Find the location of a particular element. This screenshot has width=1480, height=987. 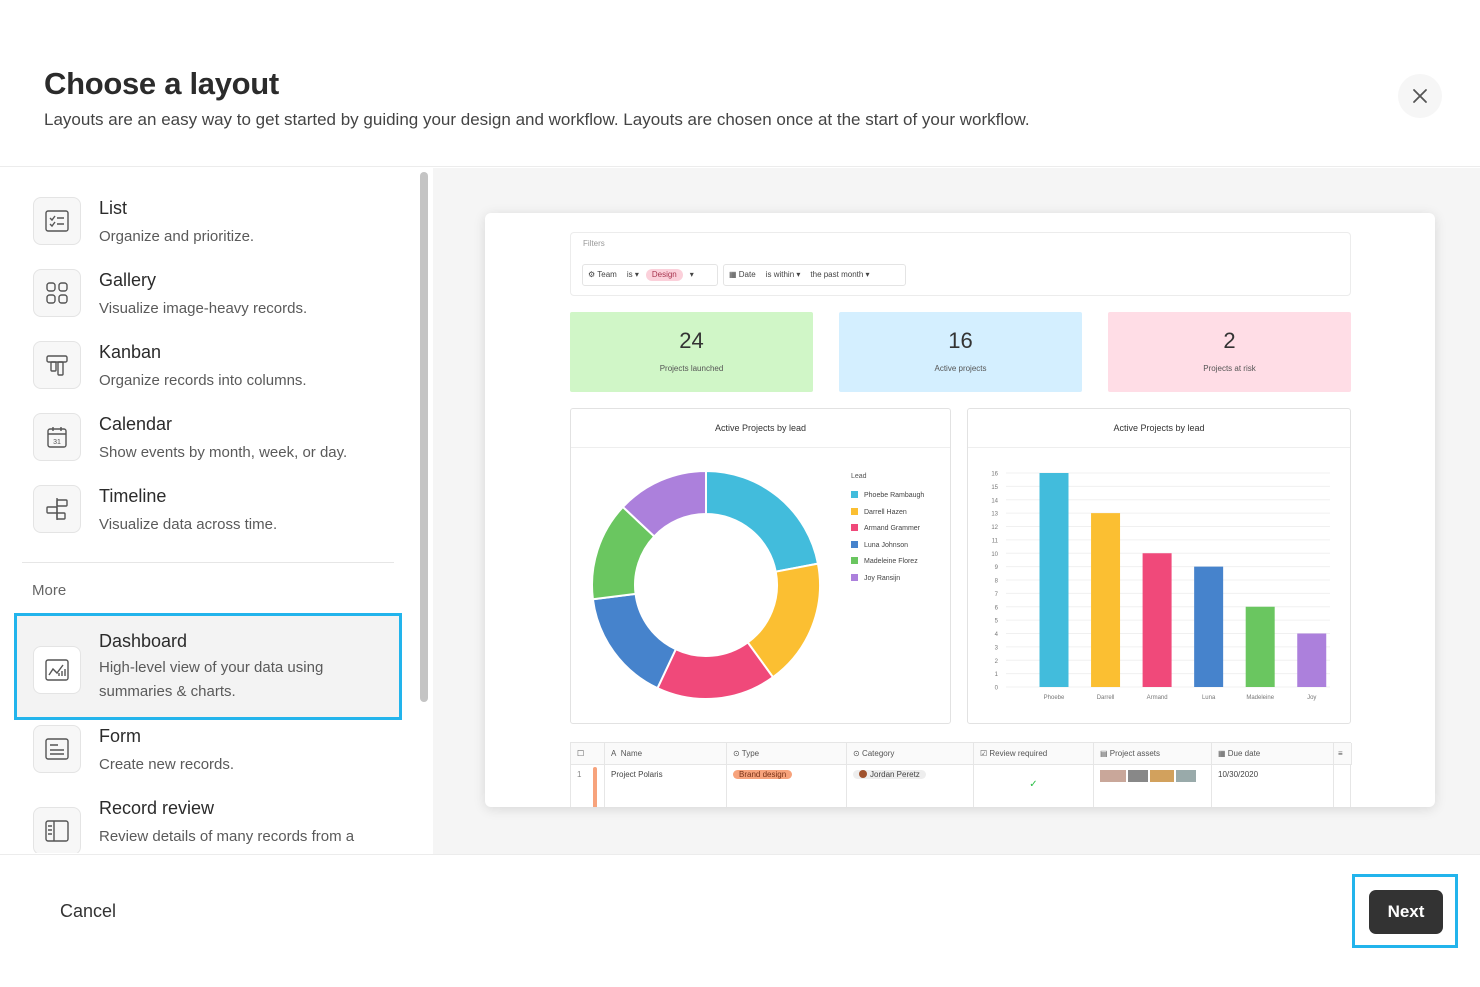

legend-label: Phoebe Rambaugh is located at coordinates (894, 495).